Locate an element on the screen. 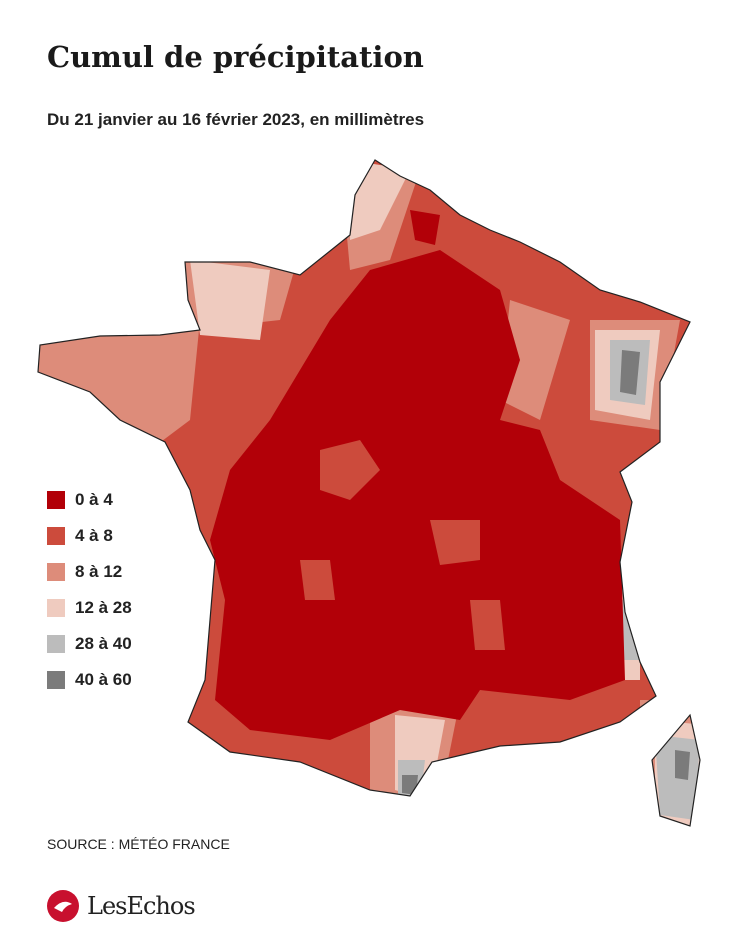  legend: 0 à 4 4 à 8 8 à 12 12 à 28 28 à 40 40 à 60 is located at coordinates (89, 590).